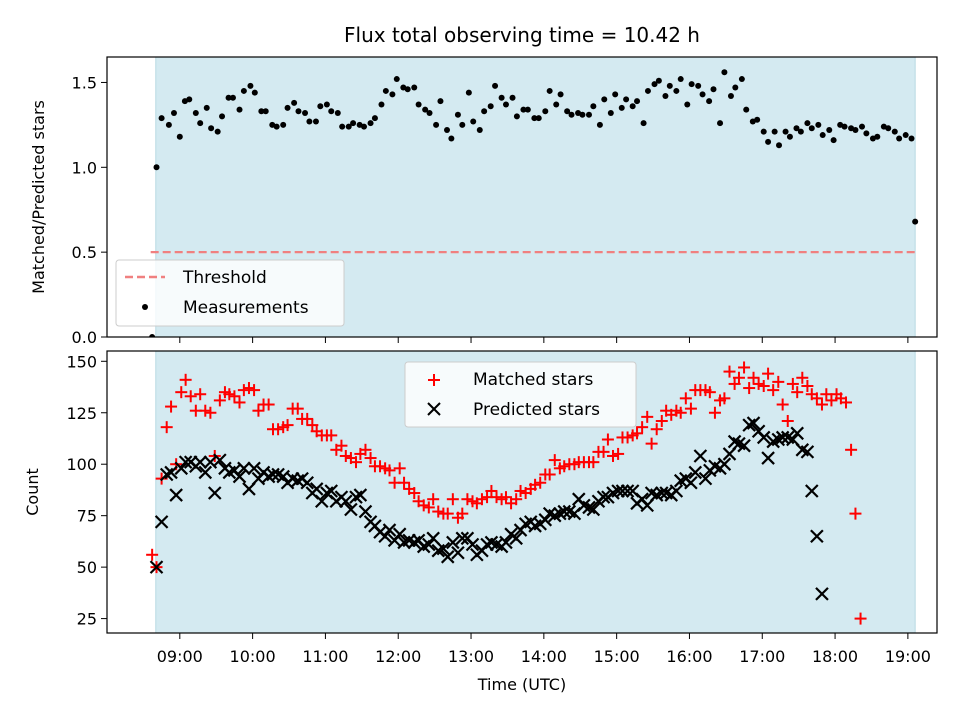 The height and width of the screenshot is (720, 960). What do you see at coordinates (224, 278) in the screenshot?
I see `legend-threshold-label: Threshold` at bounding box center [224, 278].